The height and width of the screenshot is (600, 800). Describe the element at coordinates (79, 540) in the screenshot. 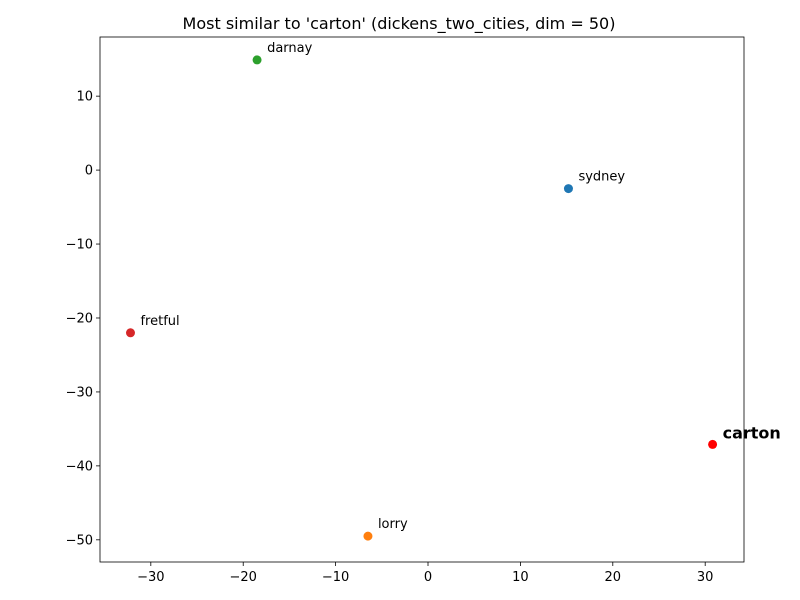

I see `y-tick-label: −50` at that location.